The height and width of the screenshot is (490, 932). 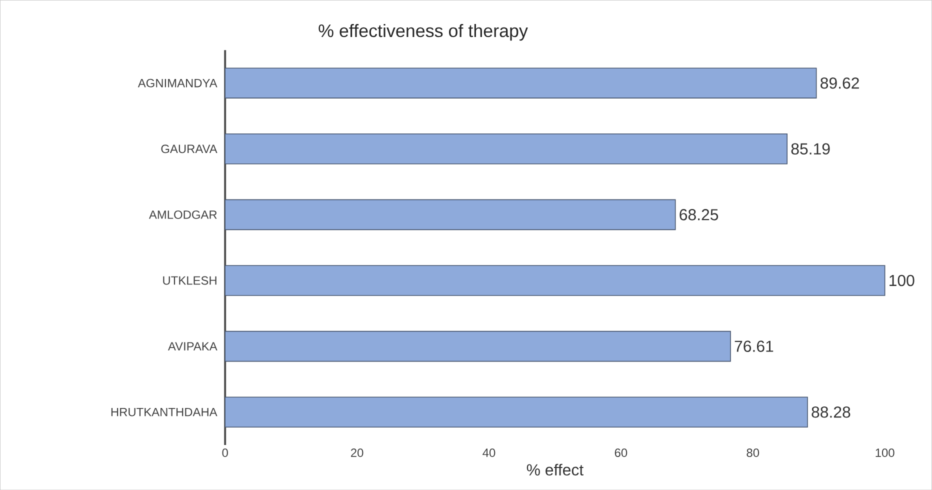 What do you see at coordinates (621, 452) in the screenshot?
I see `x-tick-label: 60` at bounding box center [621, 452].